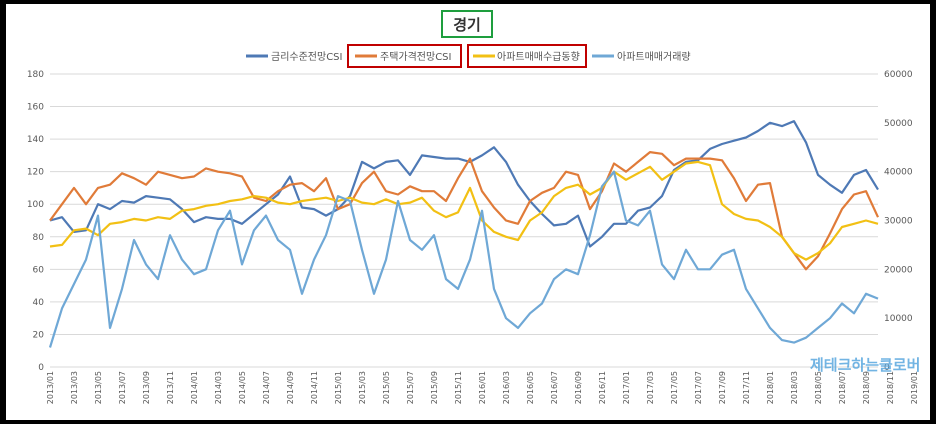  Describe the element at coordinates (530, 387) in the screenshot. I see `x-tick-label: 2016/05` at that location.